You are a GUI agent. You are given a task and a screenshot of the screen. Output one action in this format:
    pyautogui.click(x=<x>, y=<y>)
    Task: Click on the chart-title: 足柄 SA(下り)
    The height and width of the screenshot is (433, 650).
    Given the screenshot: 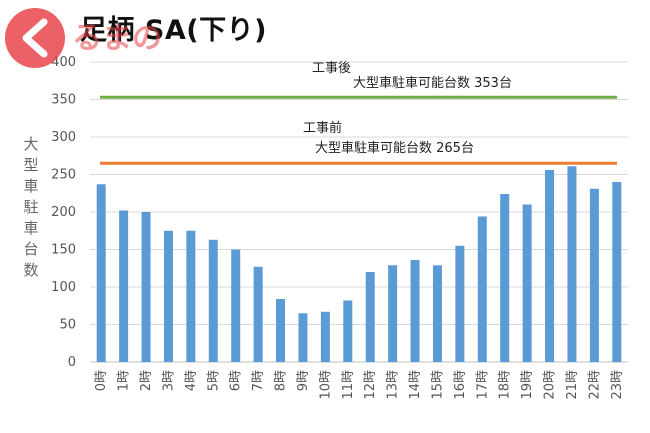 What is the action you would take?
    pyautogui.click(x=173, y=30)
    